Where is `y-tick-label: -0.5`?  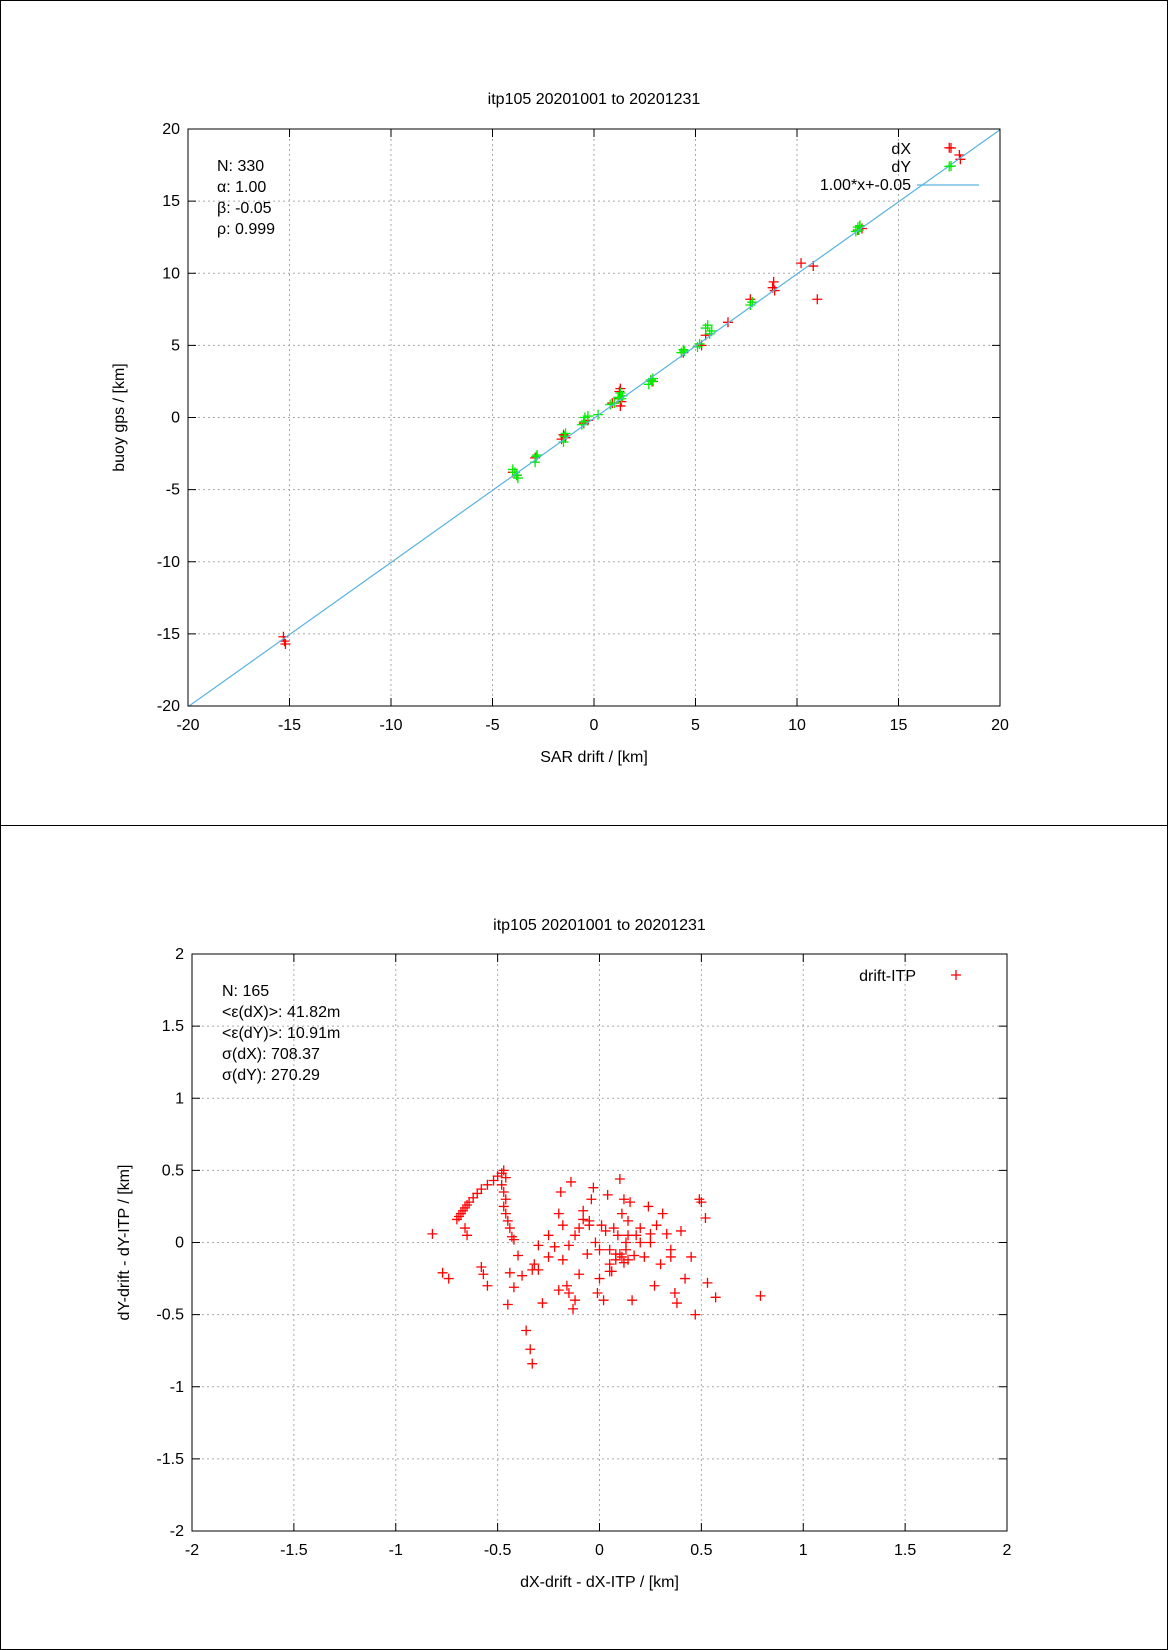 y-tick-label: -0.5 is located at coordinates (170, 1315).